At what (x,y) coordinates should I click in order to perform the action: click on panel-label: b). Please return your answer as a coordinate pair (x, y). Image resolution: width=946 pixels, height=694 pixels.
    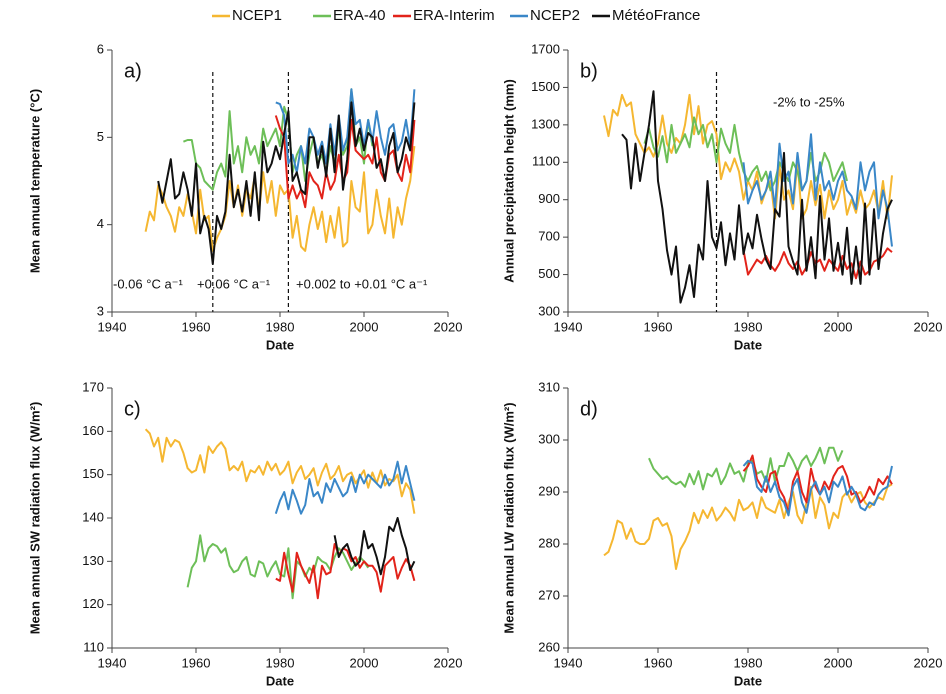
    Looking at the image, I should click on (589, 71).